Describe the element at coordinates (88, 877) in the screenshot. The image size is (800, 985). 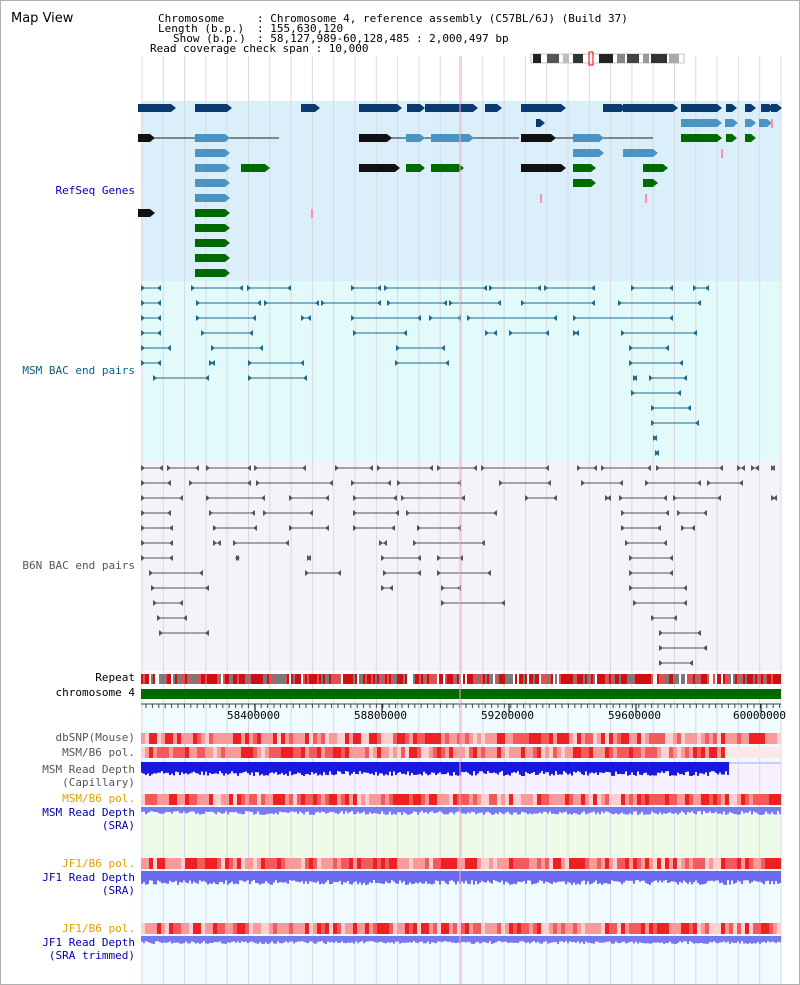
I see `jf1-depth-label: JF1 Read Depth` at that location.